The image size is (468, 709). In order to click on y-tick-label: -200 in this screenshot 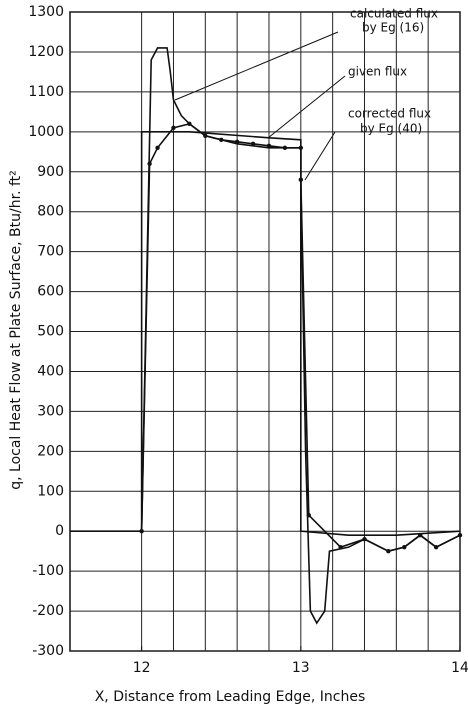, I will do `click(48, 611)`.